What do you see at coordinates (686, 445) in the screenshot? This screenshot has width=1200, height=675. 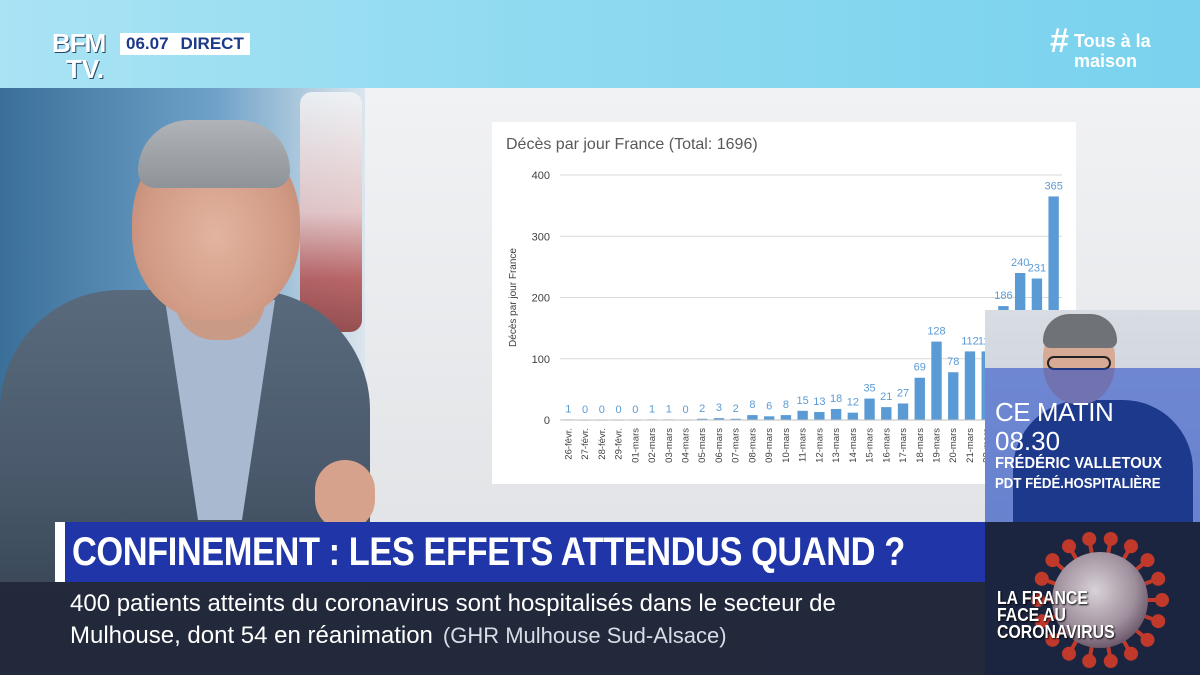 I see `x-tick-label: 04-mars` at bounding box center [686, 445].